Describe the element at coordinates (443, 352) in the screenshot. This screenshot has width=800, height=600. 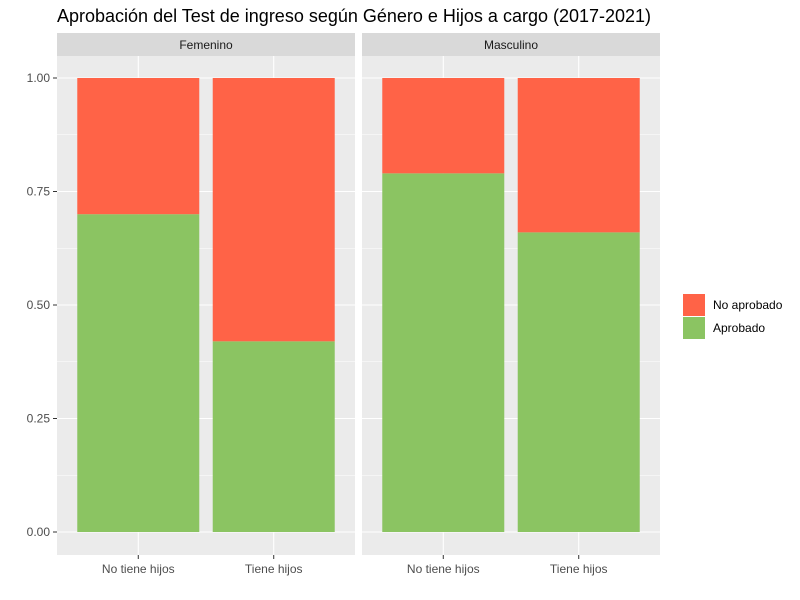
I see `bar-masculino-no-tiene-hijos-aprobado` at that location.